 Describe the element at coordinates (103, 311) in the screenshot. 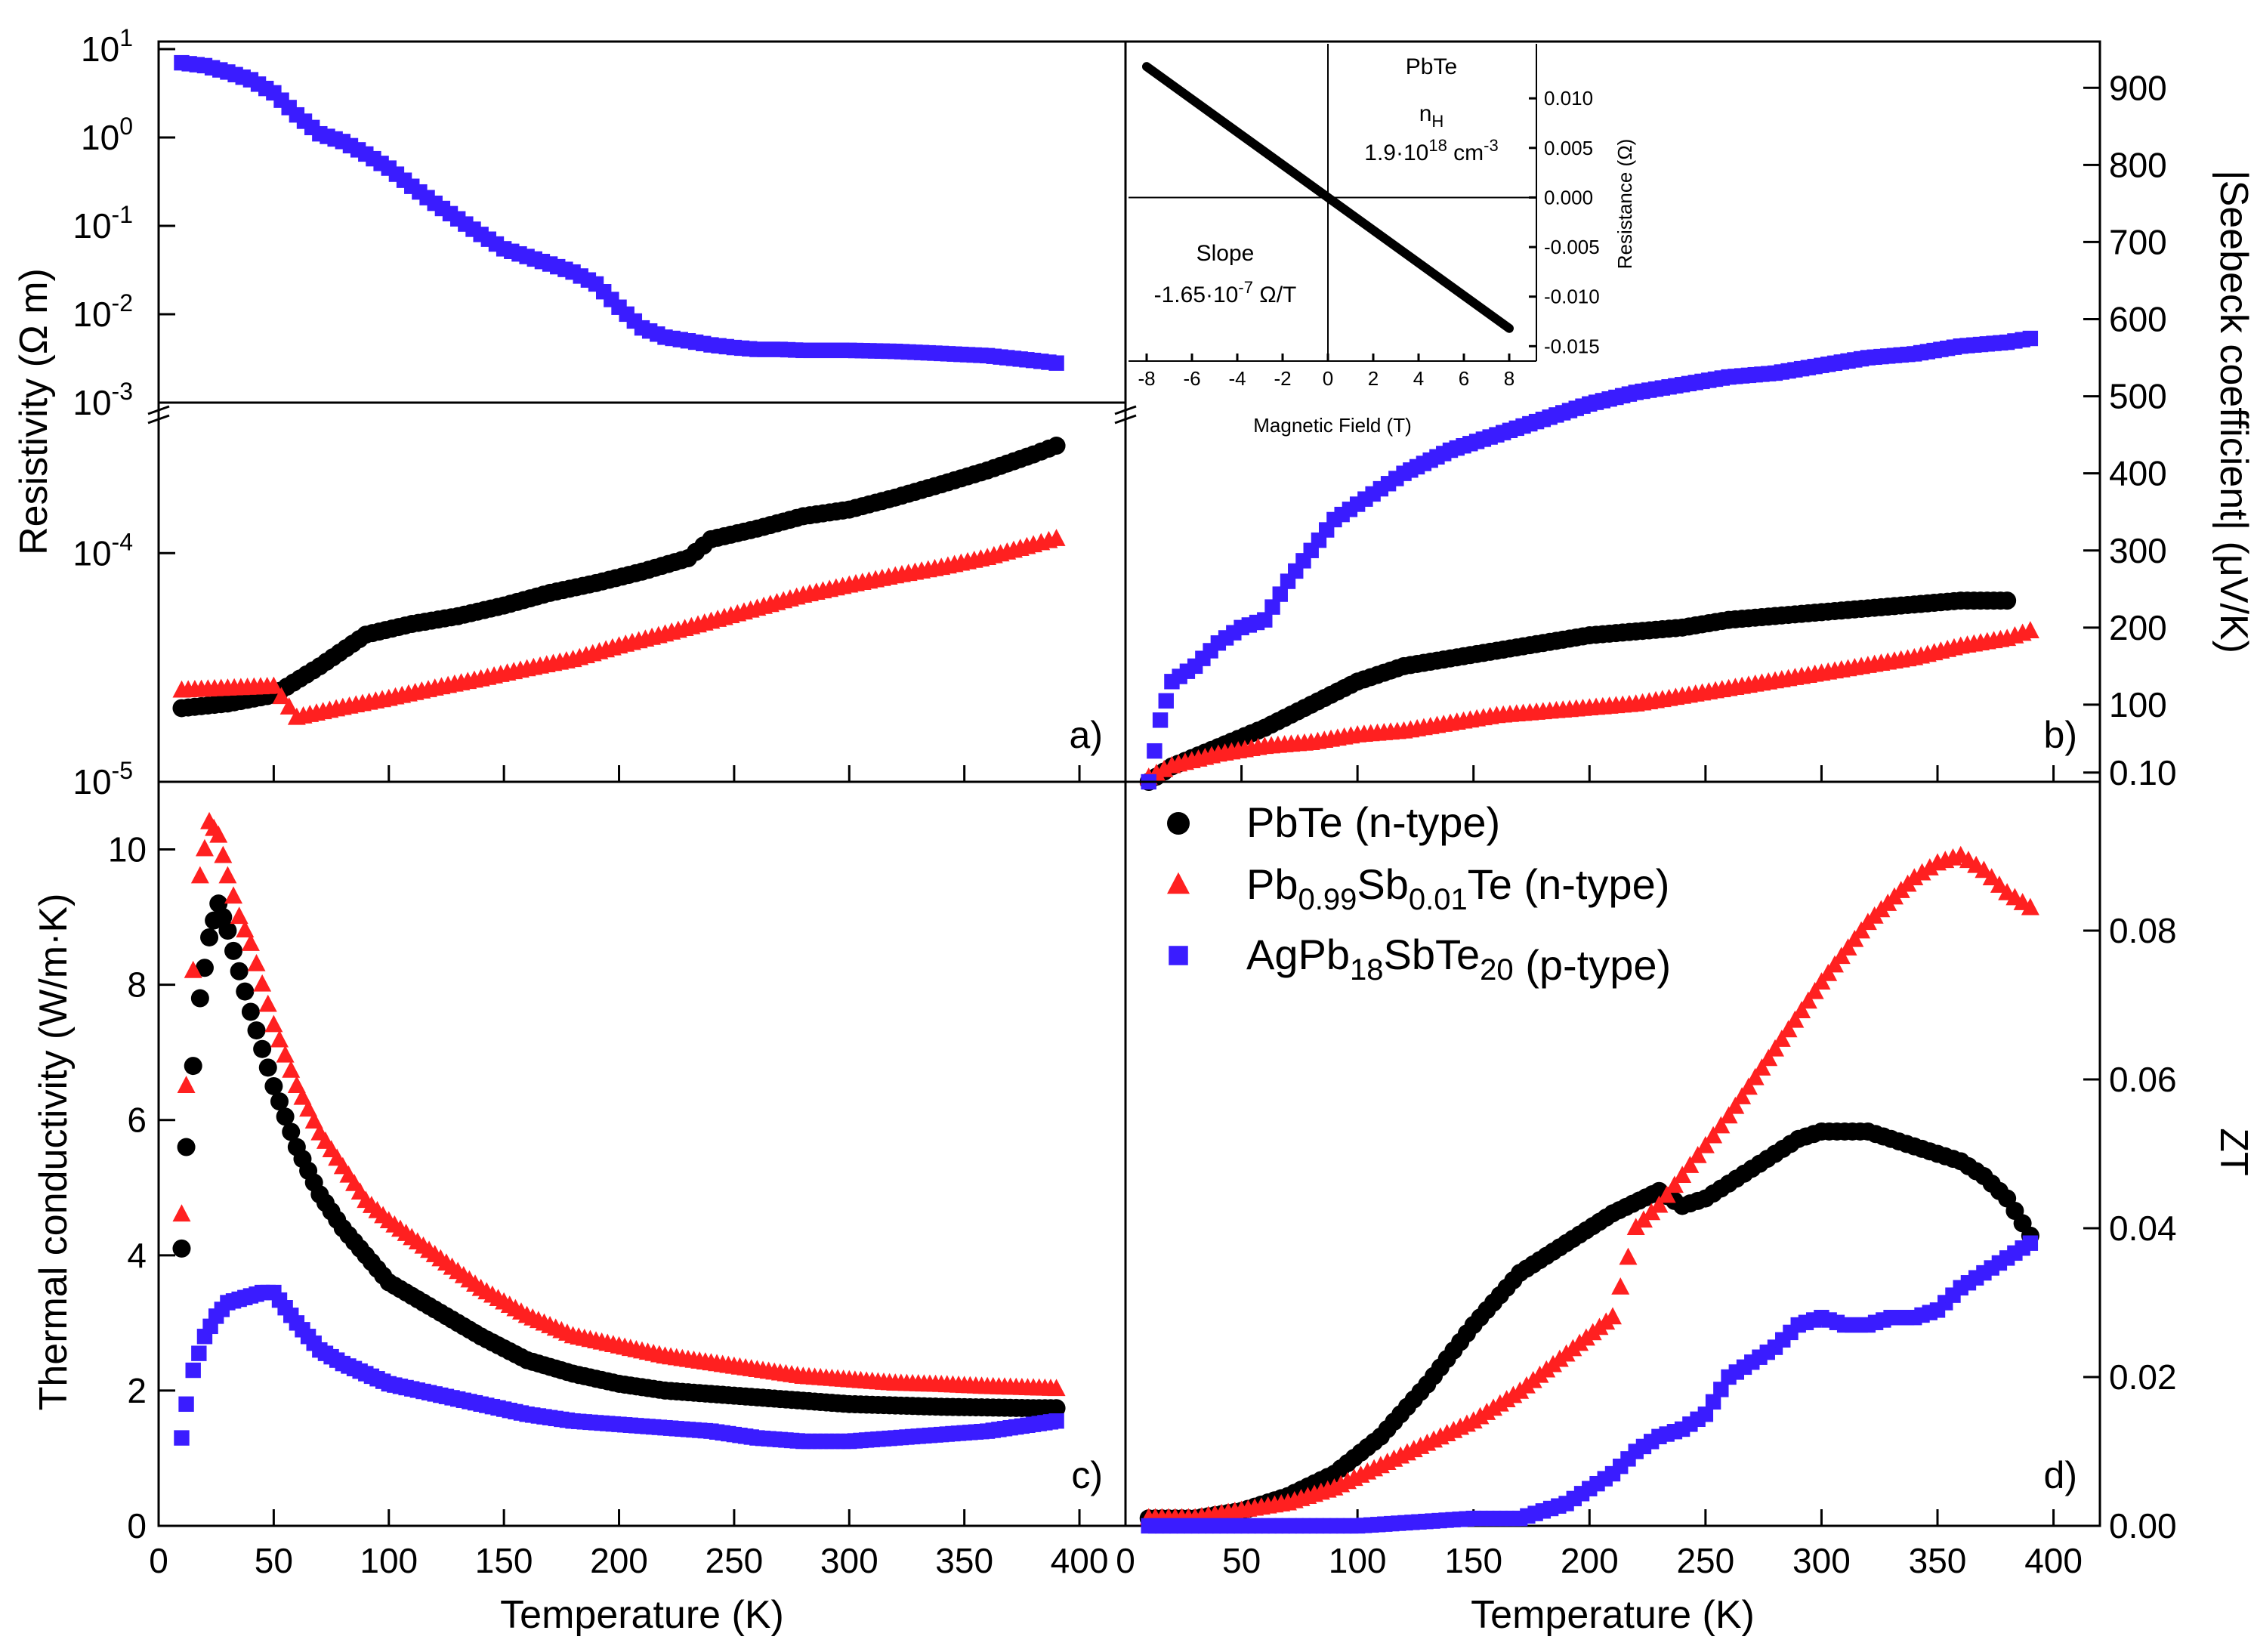

I see `y-tick-label-a: 10⁻²` at that location.